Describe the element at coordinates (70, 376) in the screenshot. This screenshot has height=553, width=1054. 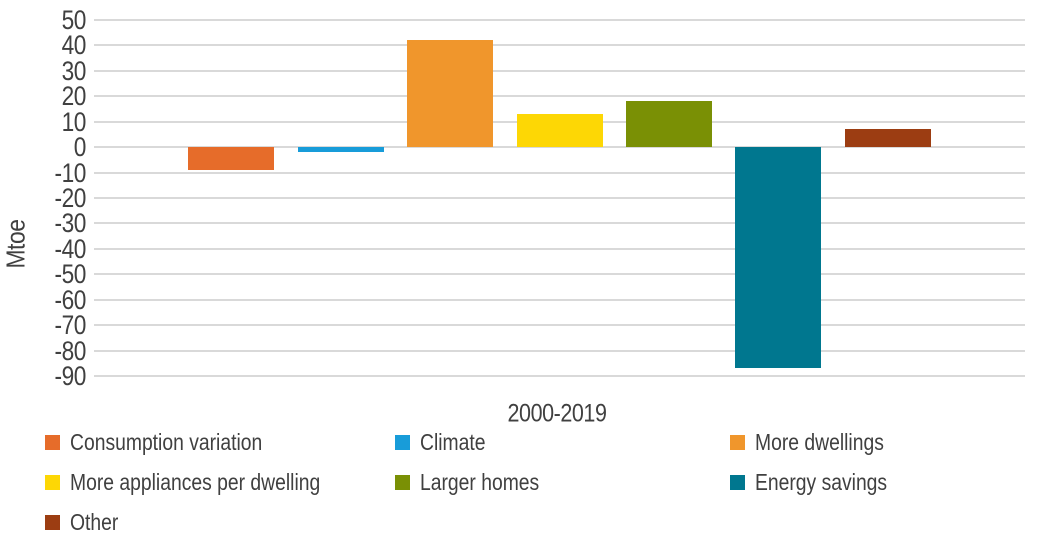
I see `y-tick-label--90: -90` at that location.